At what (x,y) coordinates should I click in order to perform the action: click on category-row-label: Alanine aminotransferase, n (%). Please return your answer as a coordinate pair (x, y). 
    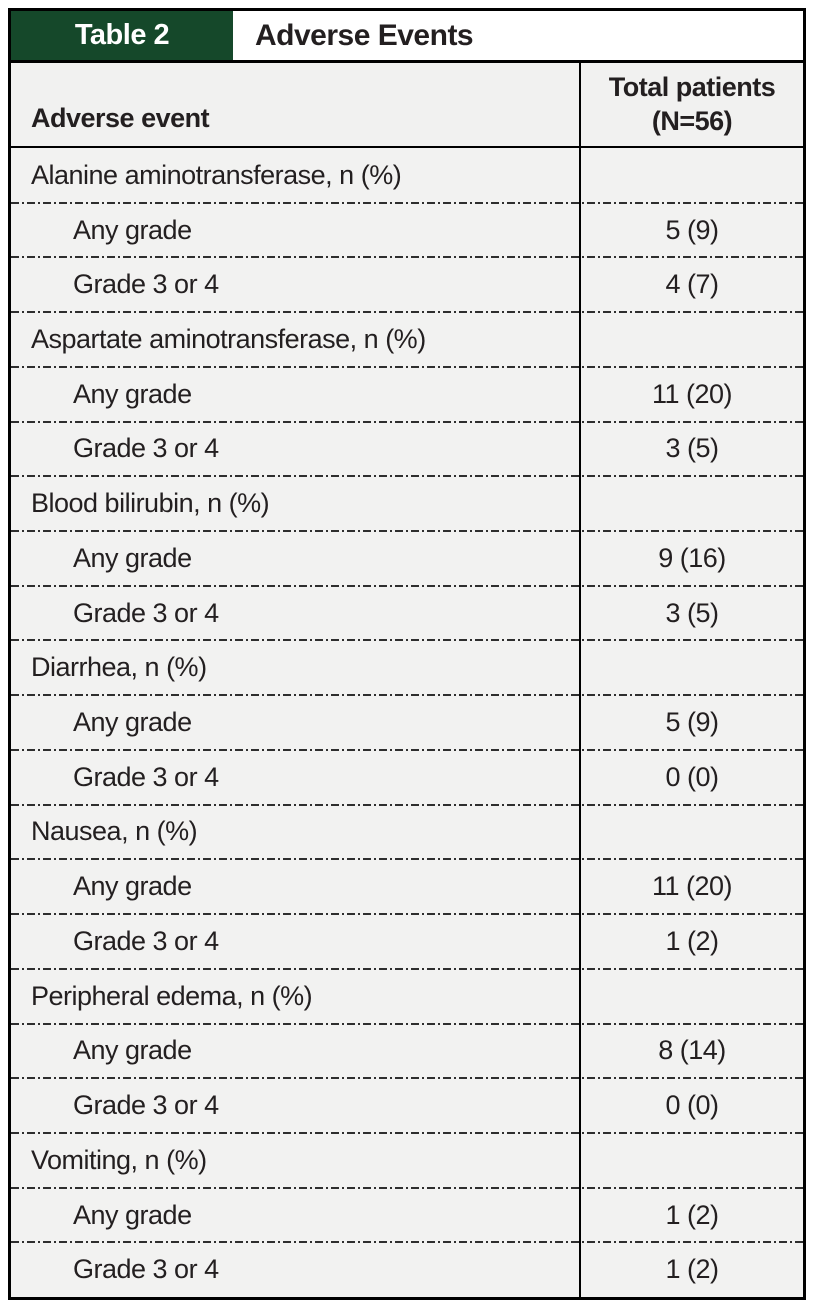
    Looking at the image, I should click on (216, 174).